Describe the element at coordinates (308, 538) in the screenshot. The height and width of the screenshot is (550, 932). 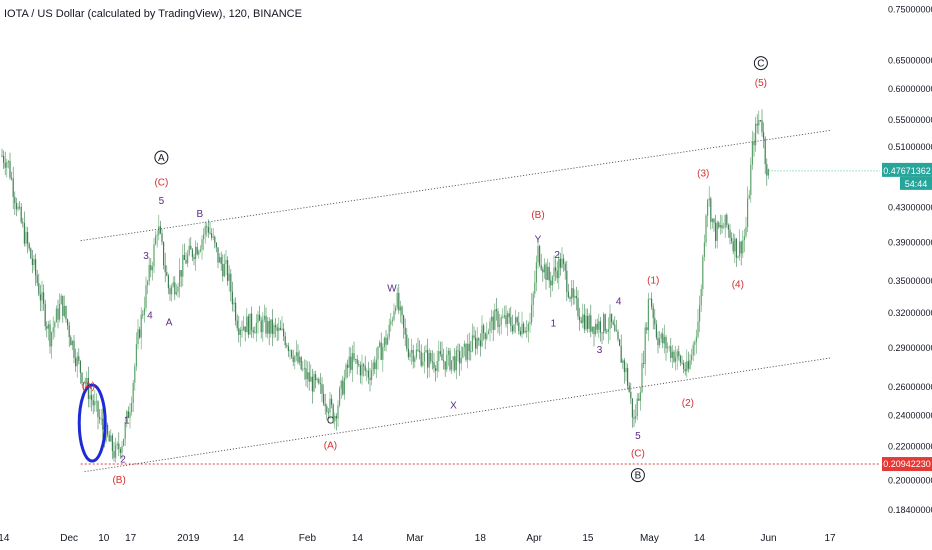
I see `x-tick-label: Feb` at that location.